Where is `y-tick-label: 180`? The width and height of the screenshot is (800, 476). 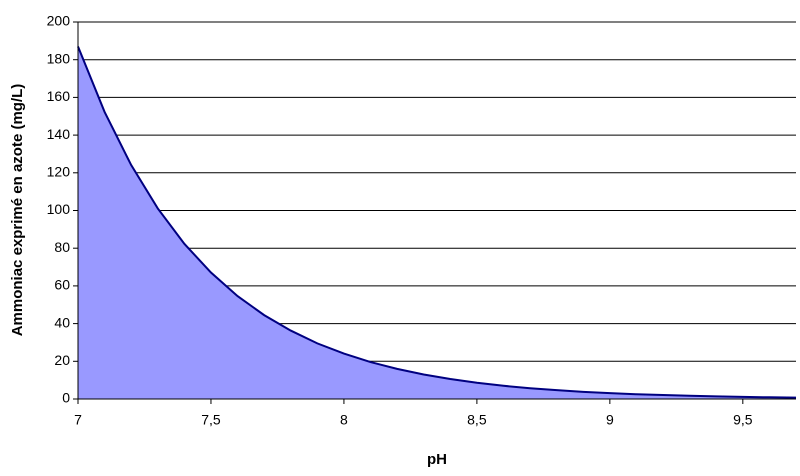 y-tick-label: 180 is located at coordinates (59, 58).